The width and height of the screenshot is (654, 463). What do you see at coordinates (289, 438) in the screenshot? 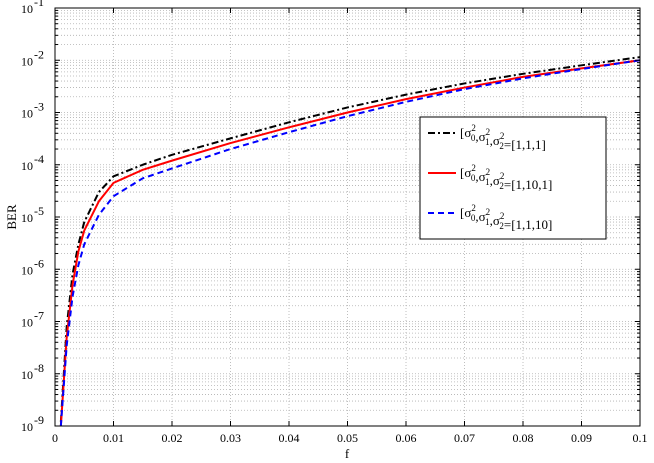
I see `x-tick-label: 0.04` at bounding box center [289, 438].